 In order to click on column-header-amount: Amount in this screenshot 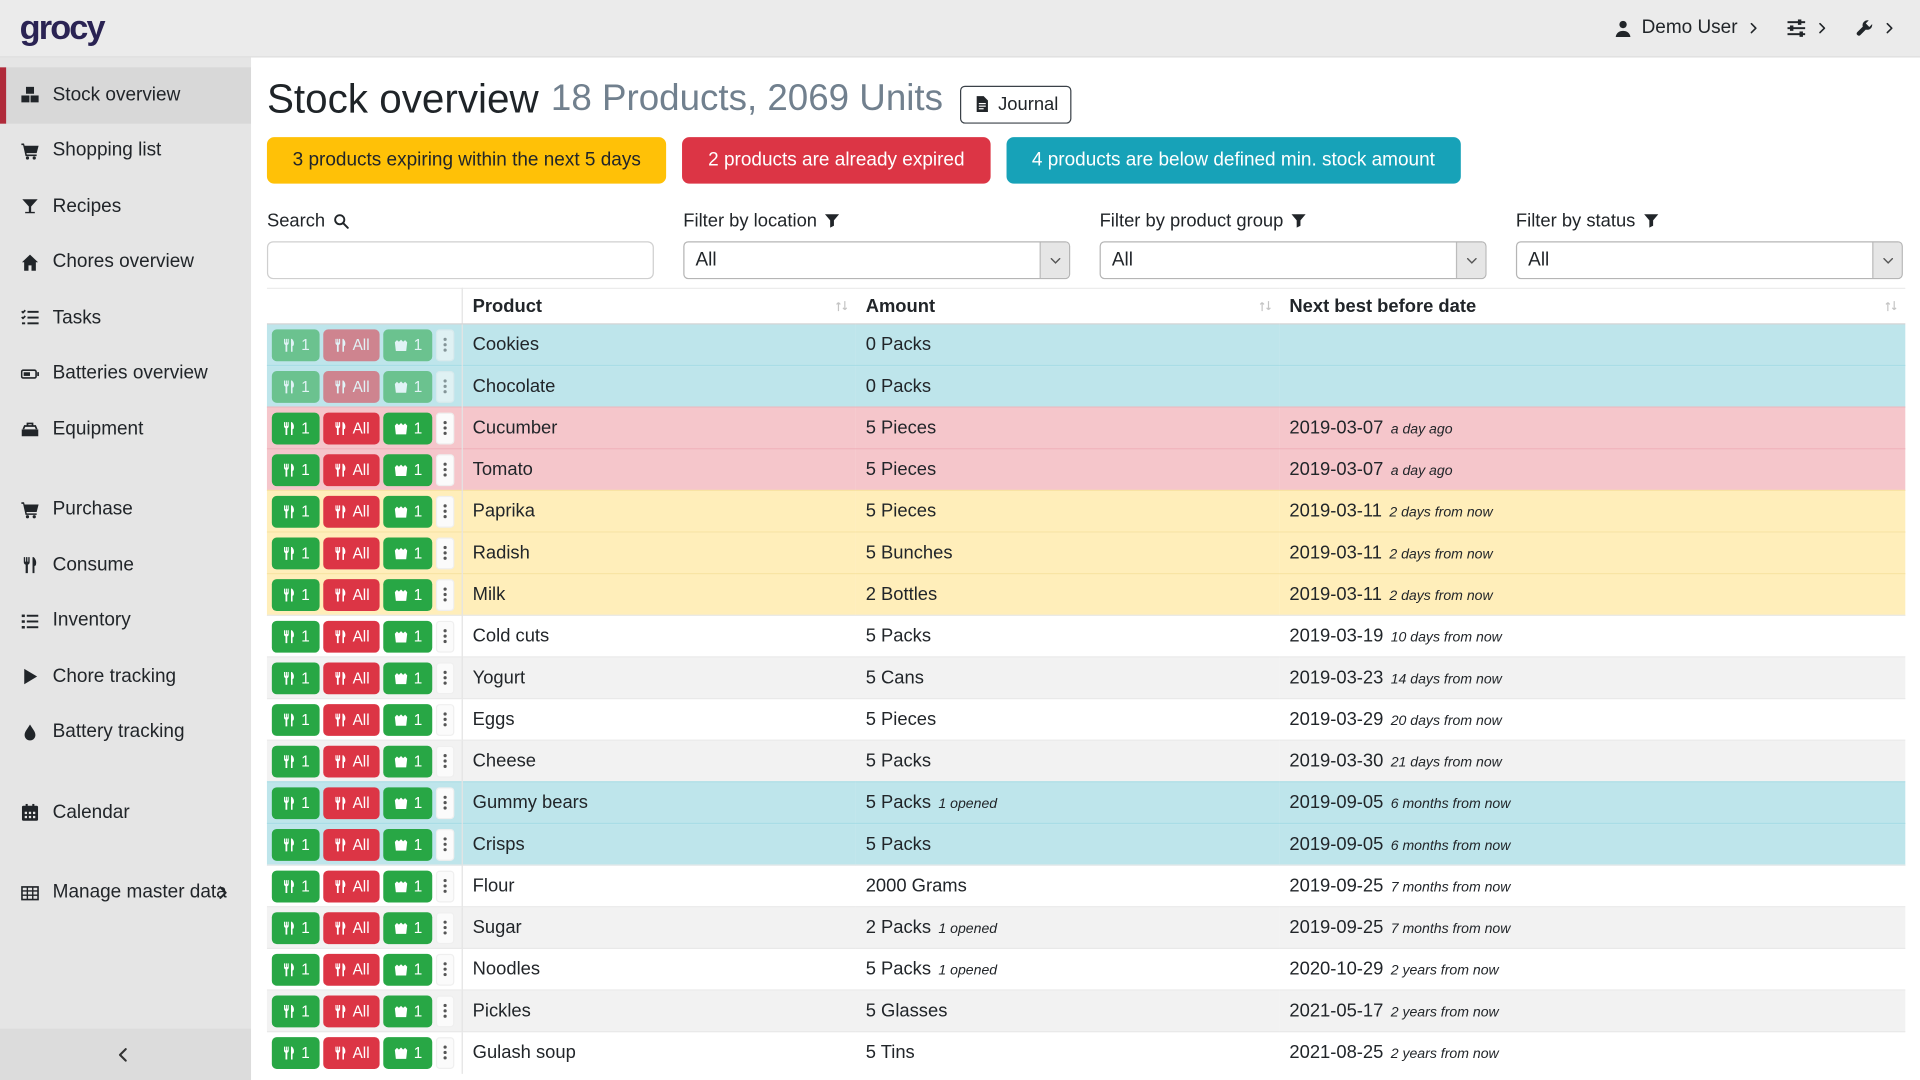, I will do `click(1067, 306)`.